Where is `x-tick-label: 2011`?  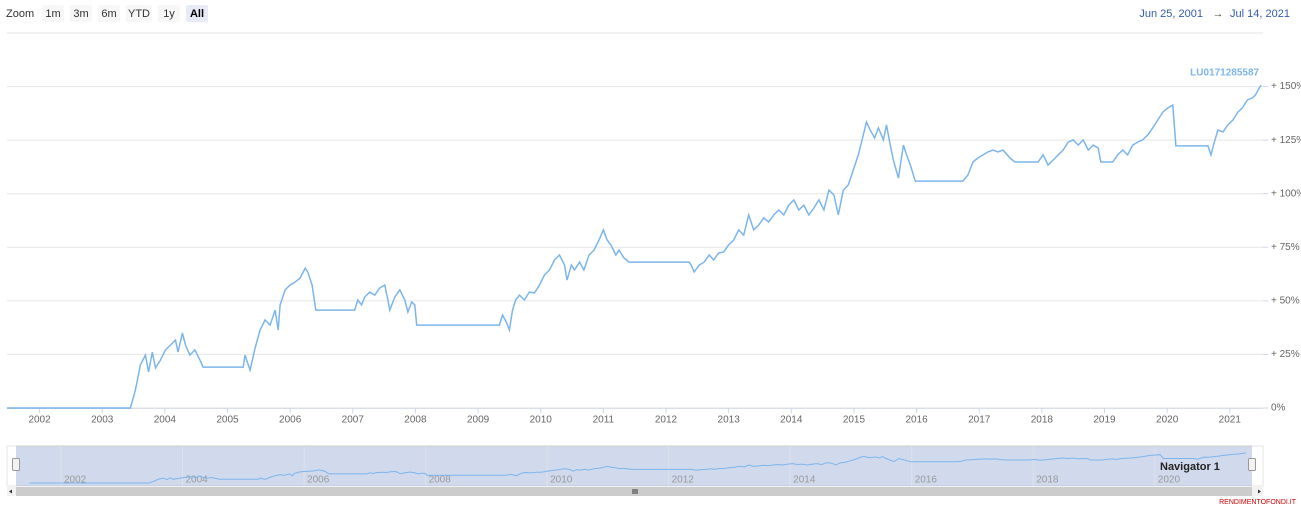 x-tick-label: 2011 is located at coordinates (604, 420).